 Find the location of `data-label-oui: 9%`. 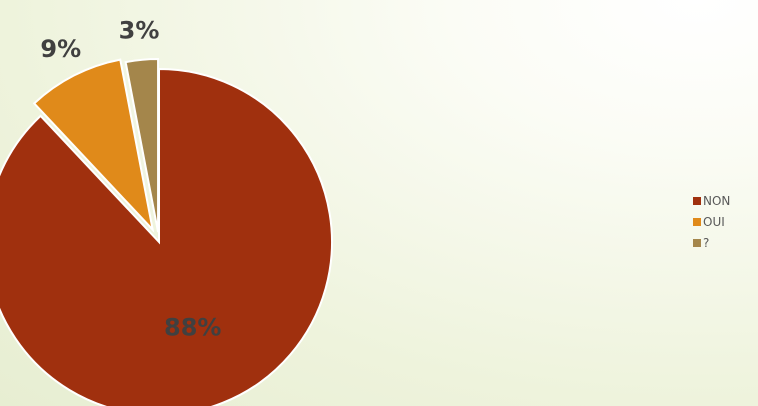

data-label-oui: 9% is located at coordinates (60, 49).